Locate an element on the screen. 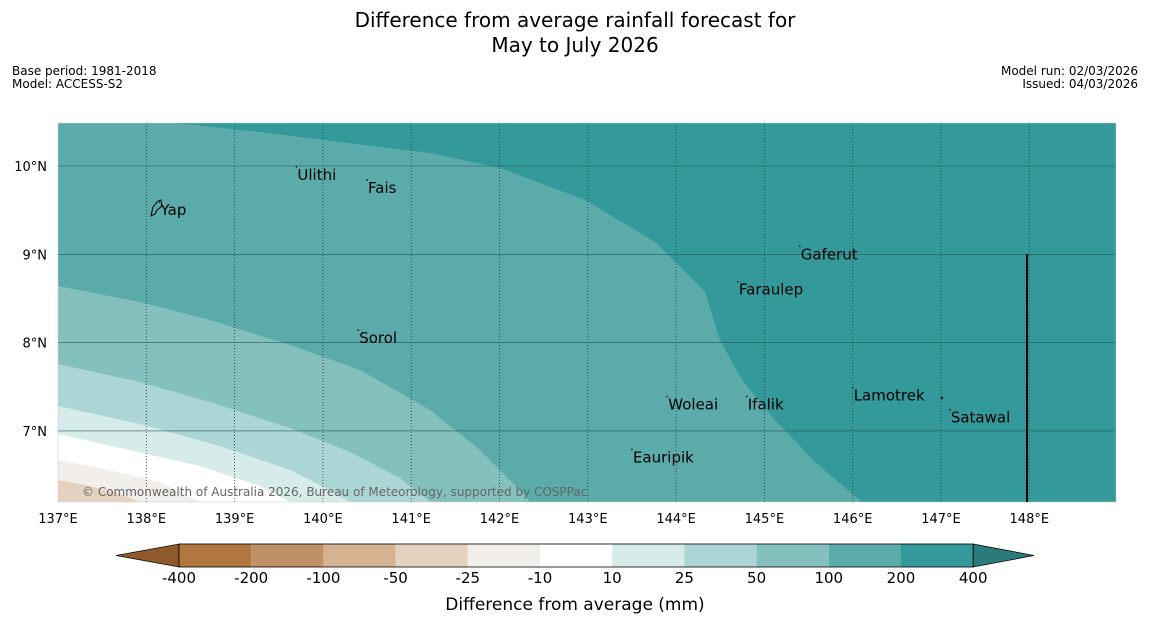 Image resolution: width=1150 pixels, height=644 pixels. colorbar-legend: -400 -200 -100 -50 -25 -10 10 25 50 100 200 400 is located at coordinates (575, 565).